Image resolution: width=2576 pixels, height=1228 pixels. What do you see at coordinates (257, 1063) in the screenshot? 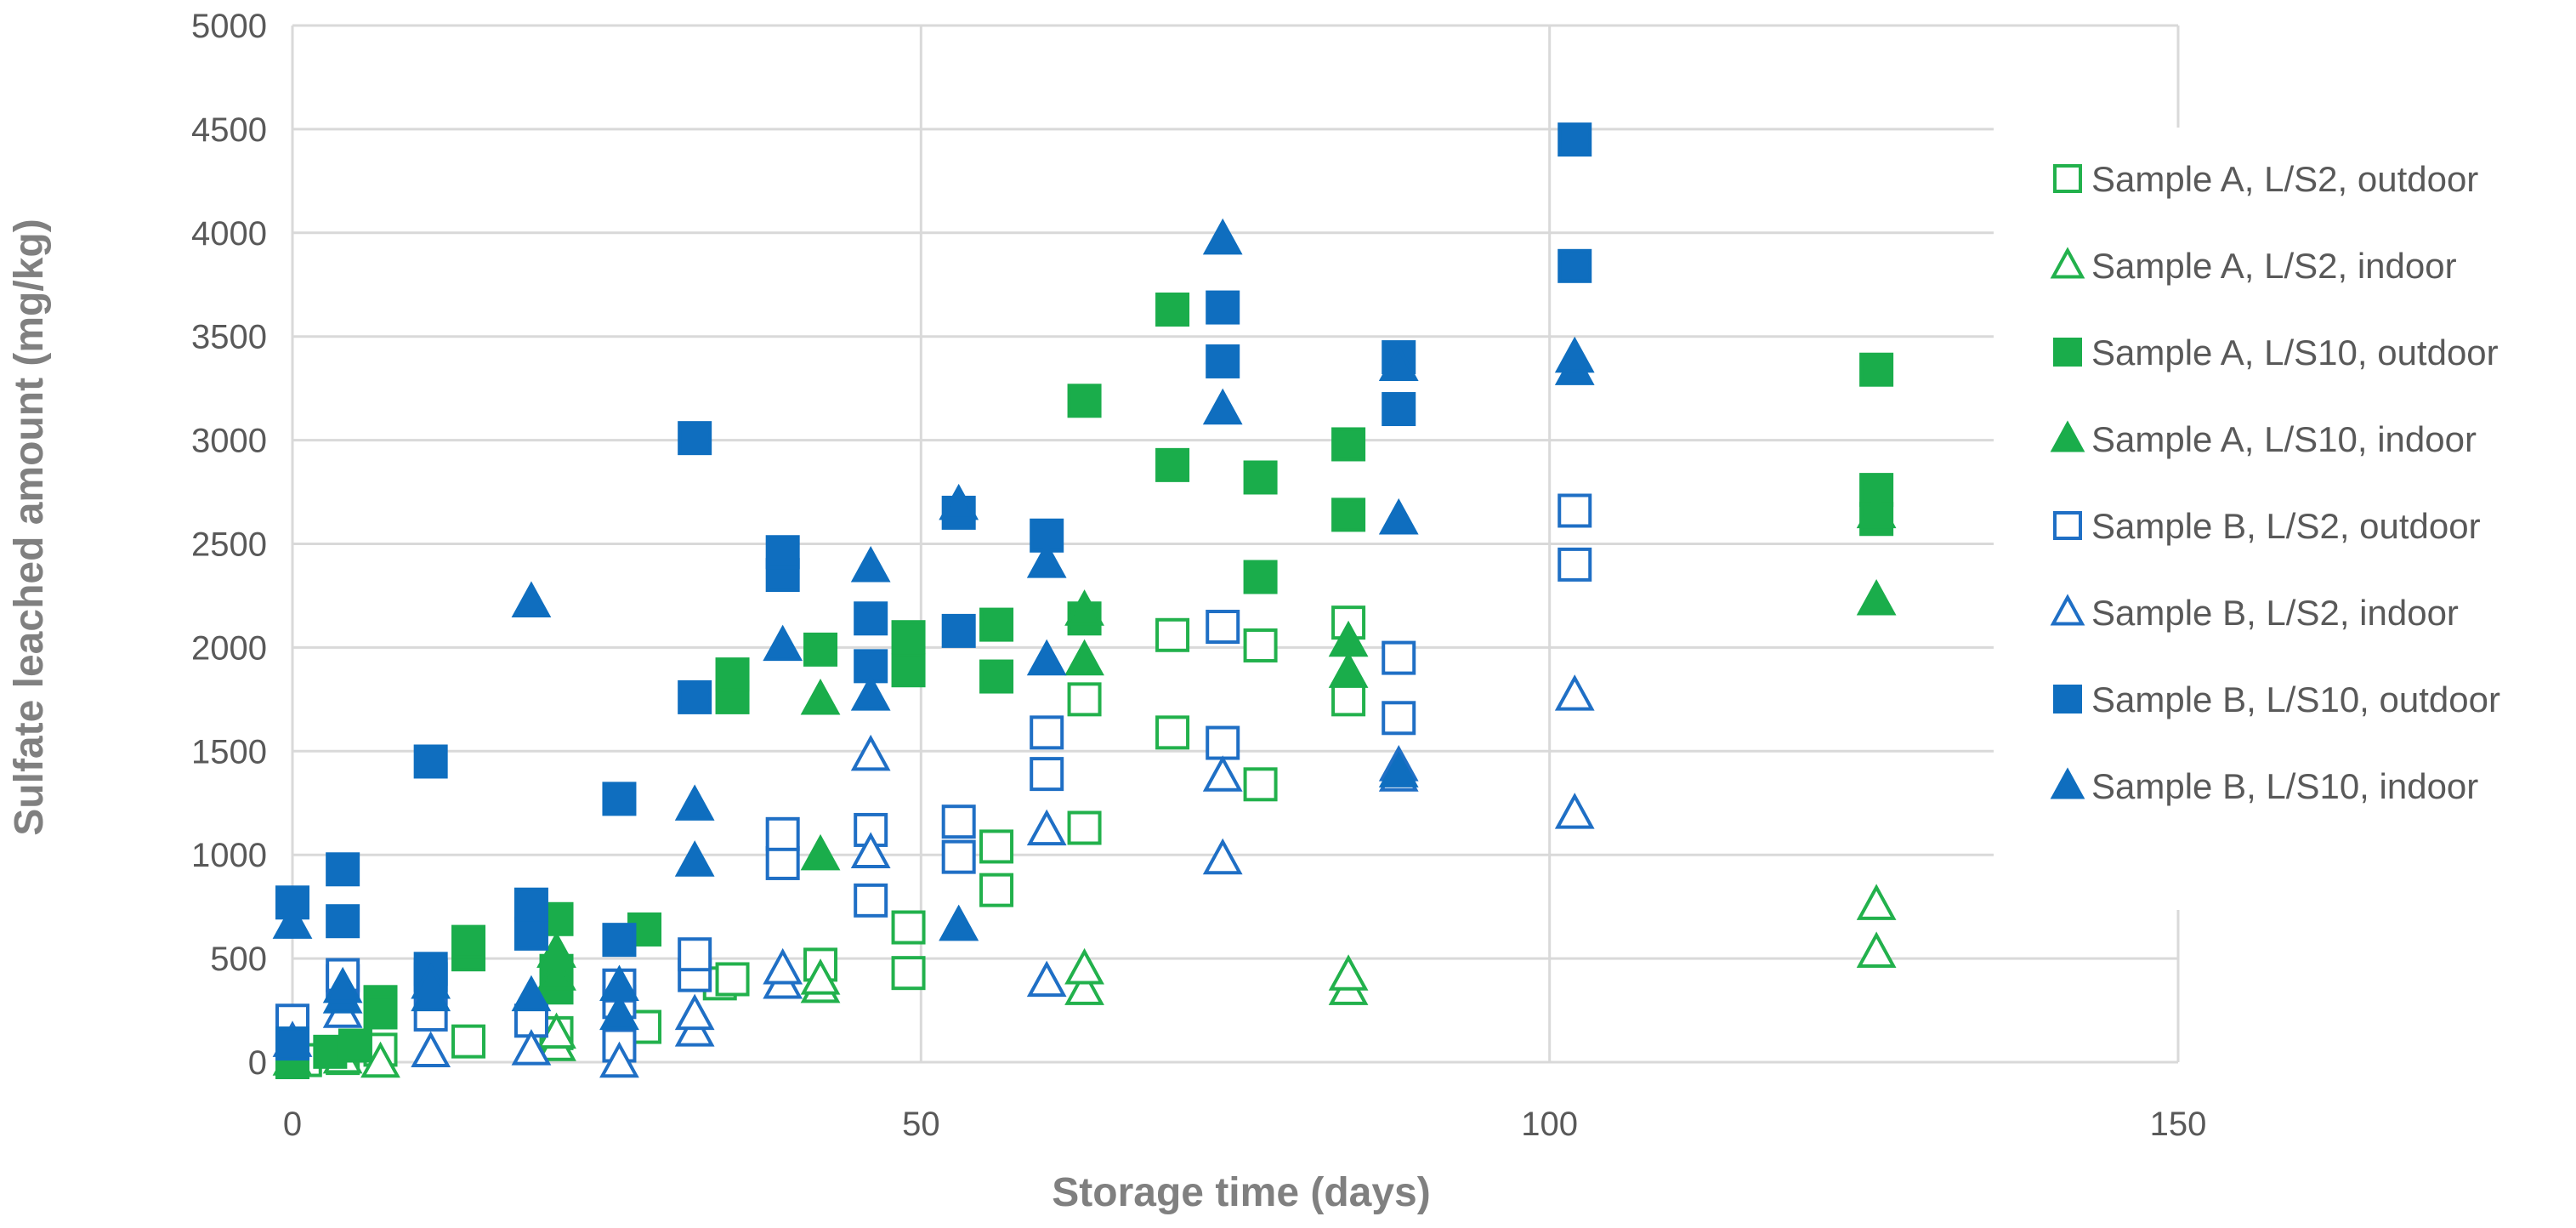
I see `y-tick-label: 0` at bounding box center [257, 1063].